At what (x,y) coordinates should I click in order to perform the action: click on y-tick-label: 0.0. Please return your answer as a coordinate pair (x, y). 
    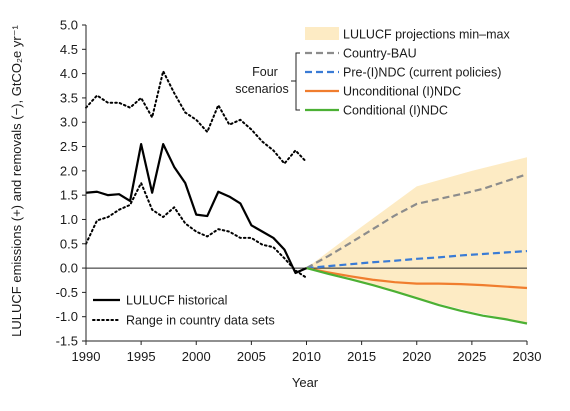
    Looking at the image, I should click on (69, 268).